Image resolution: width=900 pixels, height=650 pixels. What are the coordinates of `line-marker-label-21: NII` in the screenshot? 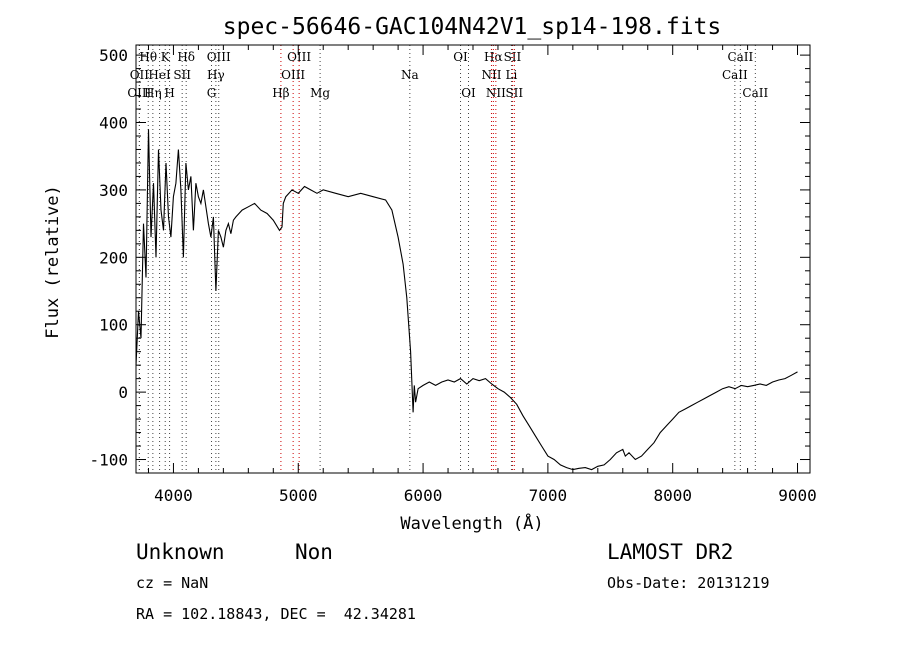 It's located at (491, 75).